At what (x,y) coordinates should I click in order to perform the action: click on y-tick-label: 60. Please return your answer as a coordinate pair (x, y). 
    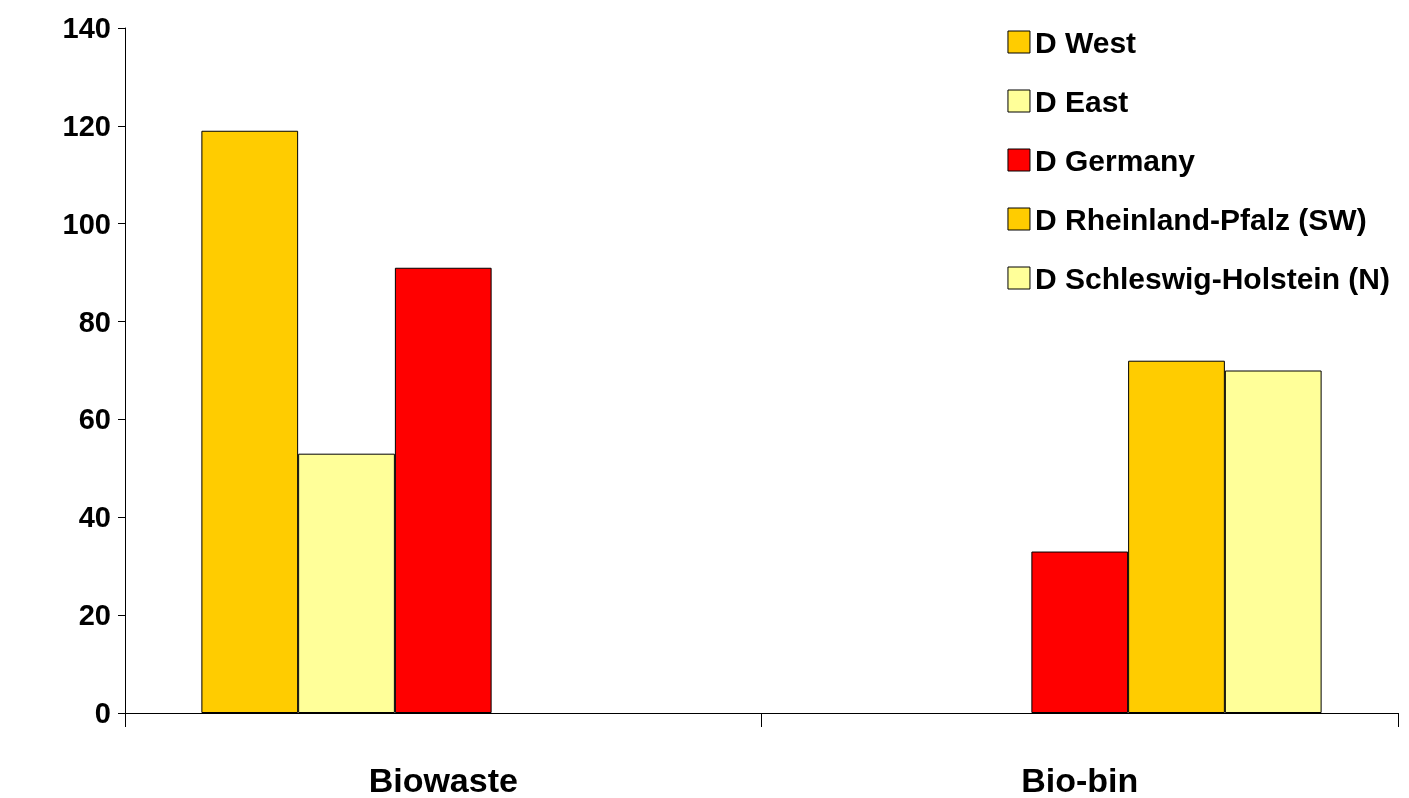
    Looking at the image, I should click on (94, 419).